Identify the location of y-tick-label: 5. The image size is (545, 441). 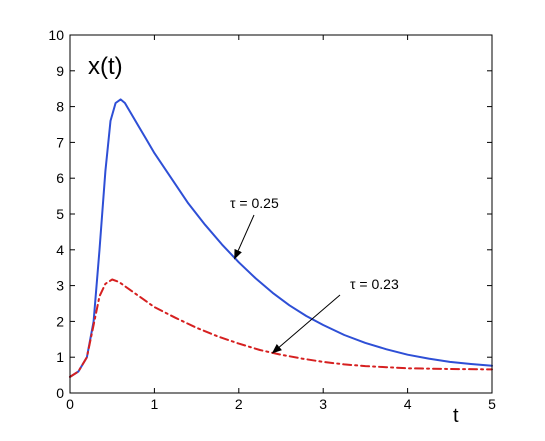
(60, 214).